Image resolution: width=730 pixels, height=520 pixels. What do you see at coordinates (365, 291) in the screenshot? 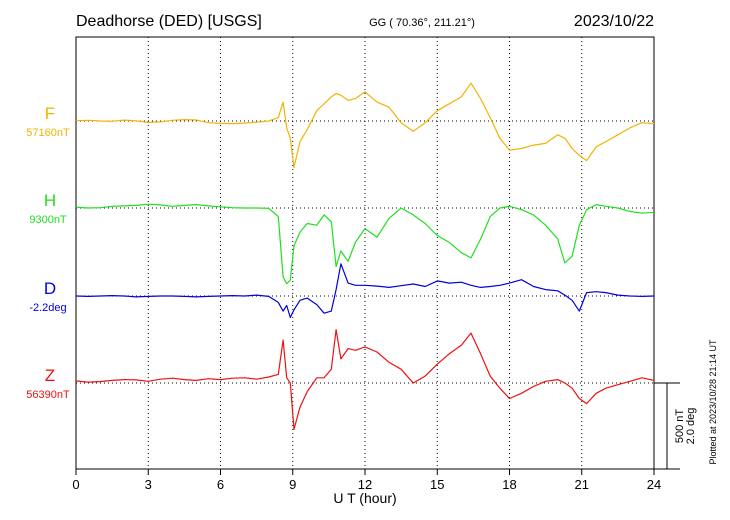
I see `series-line-d` at bounding box center [365, 291].